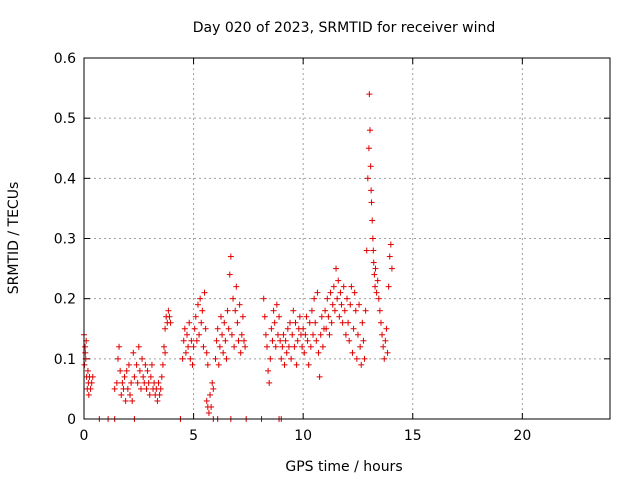 This screenshot has height=480, width=640. I want to click on x-axis-label: GPS time / hours, so click(343, 467).